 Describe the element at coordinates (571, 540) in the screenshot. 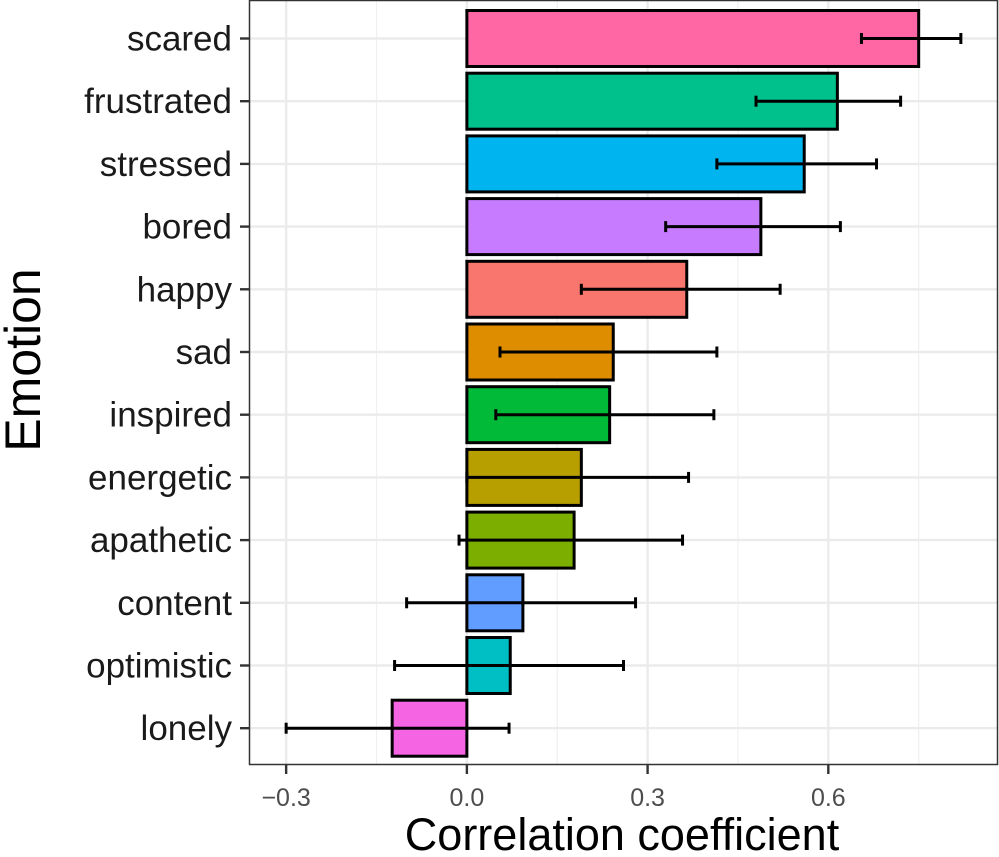

I see `error-bar-apathetic` at that location.